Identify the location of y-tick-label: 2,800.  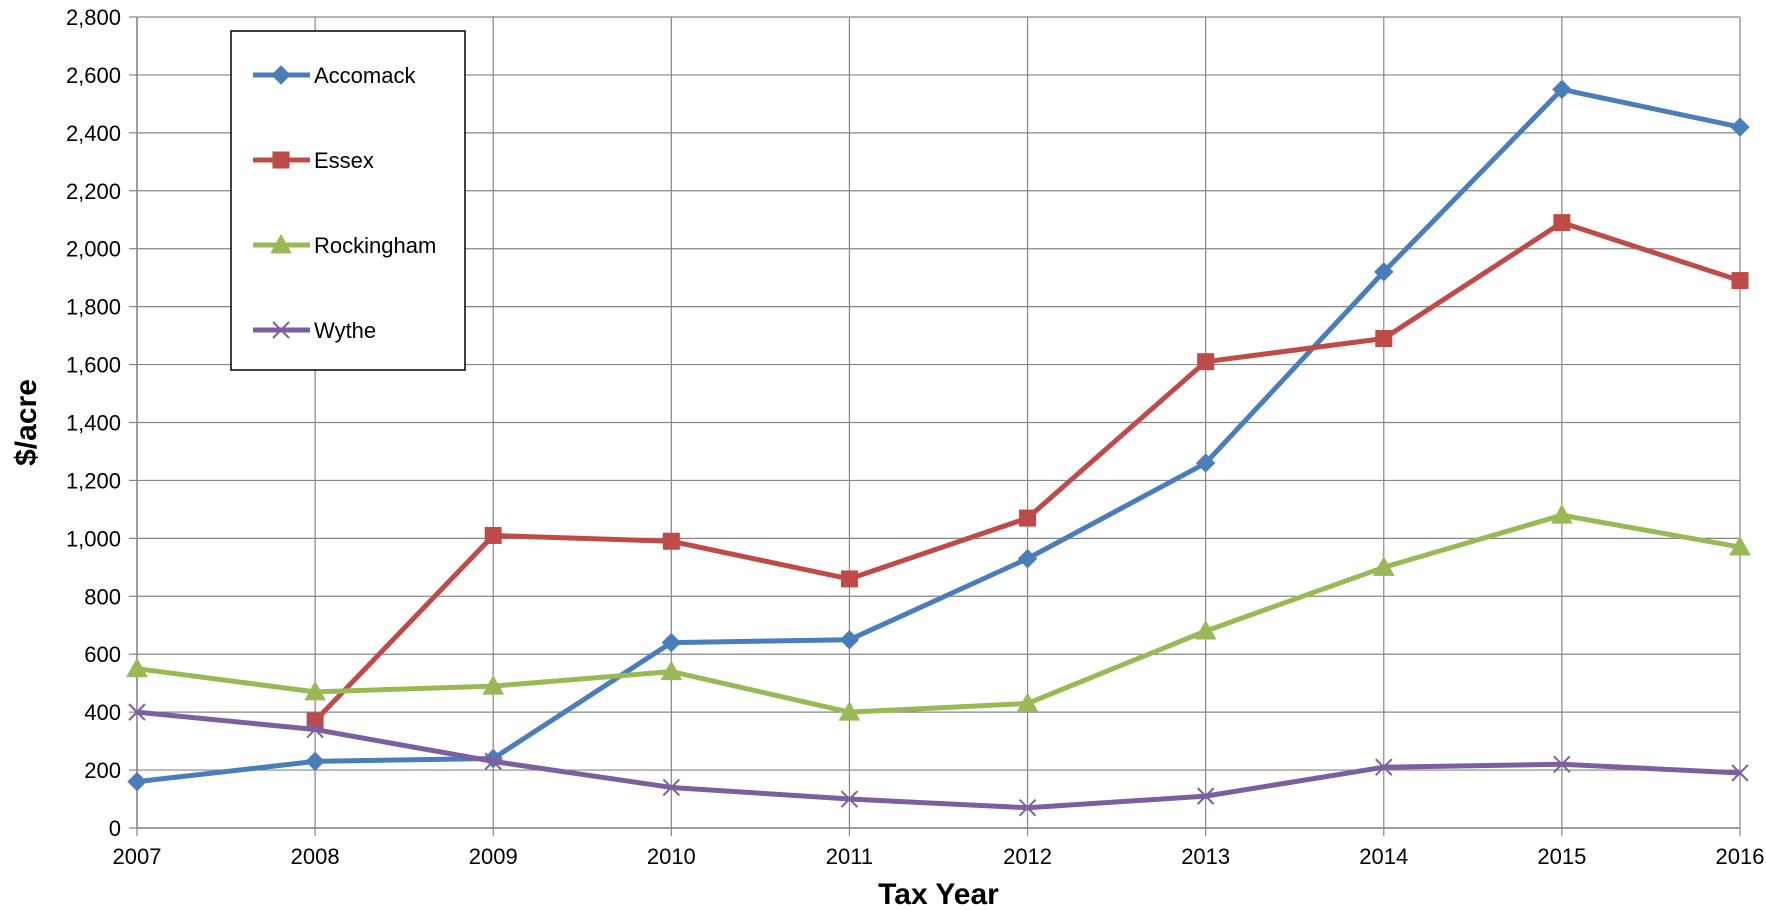
(93, 17).